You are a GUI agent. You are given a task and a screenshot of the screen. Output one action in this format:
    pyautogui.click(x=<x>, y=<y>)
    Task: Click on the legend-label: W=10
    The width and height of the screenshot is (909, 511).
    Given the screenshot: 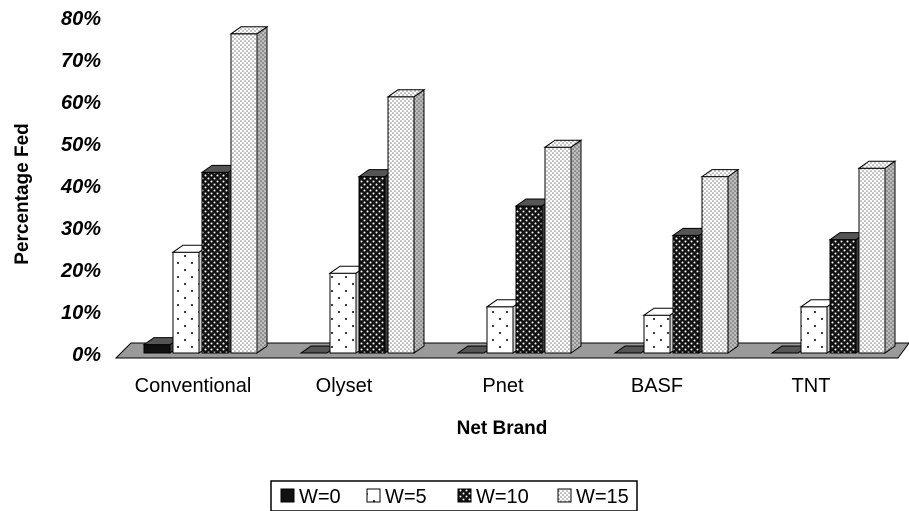 What is the action you would take?
    pyautogui.click(x=502, y=497)
    